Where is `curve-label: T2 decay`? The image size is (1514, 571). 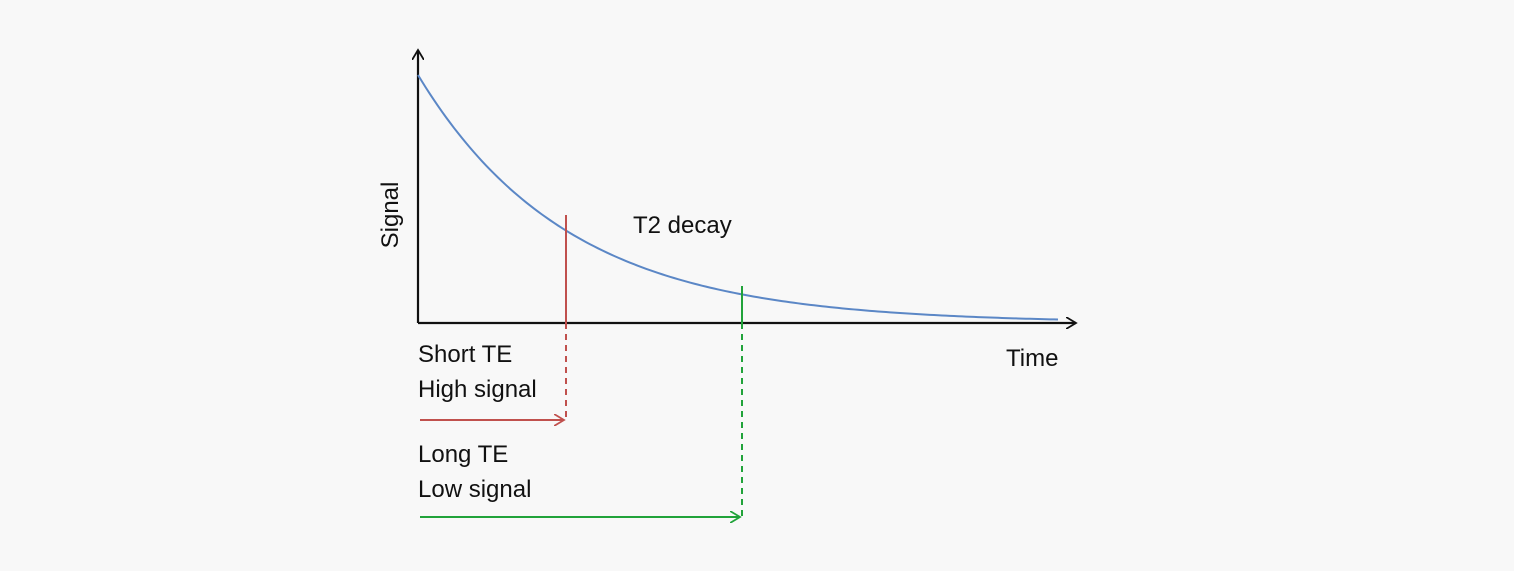 curve-label: T2 decay is located at coordinates (682, 225).